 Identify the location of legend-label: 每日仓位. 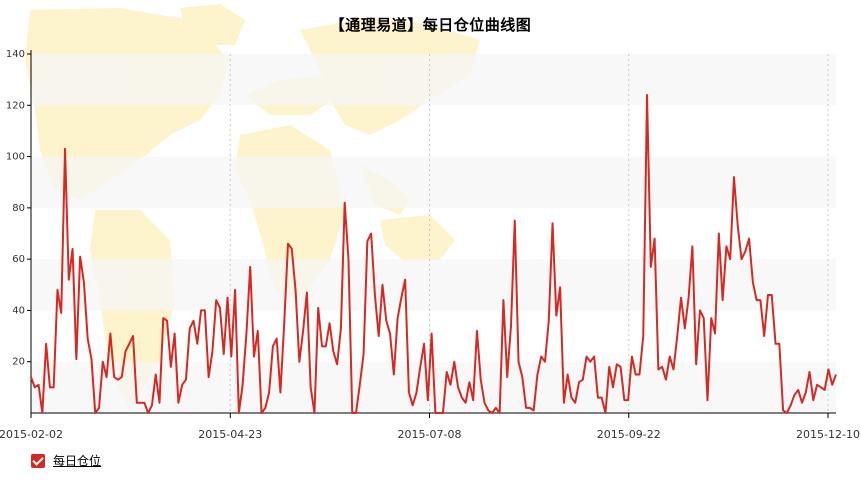
(77, 461).